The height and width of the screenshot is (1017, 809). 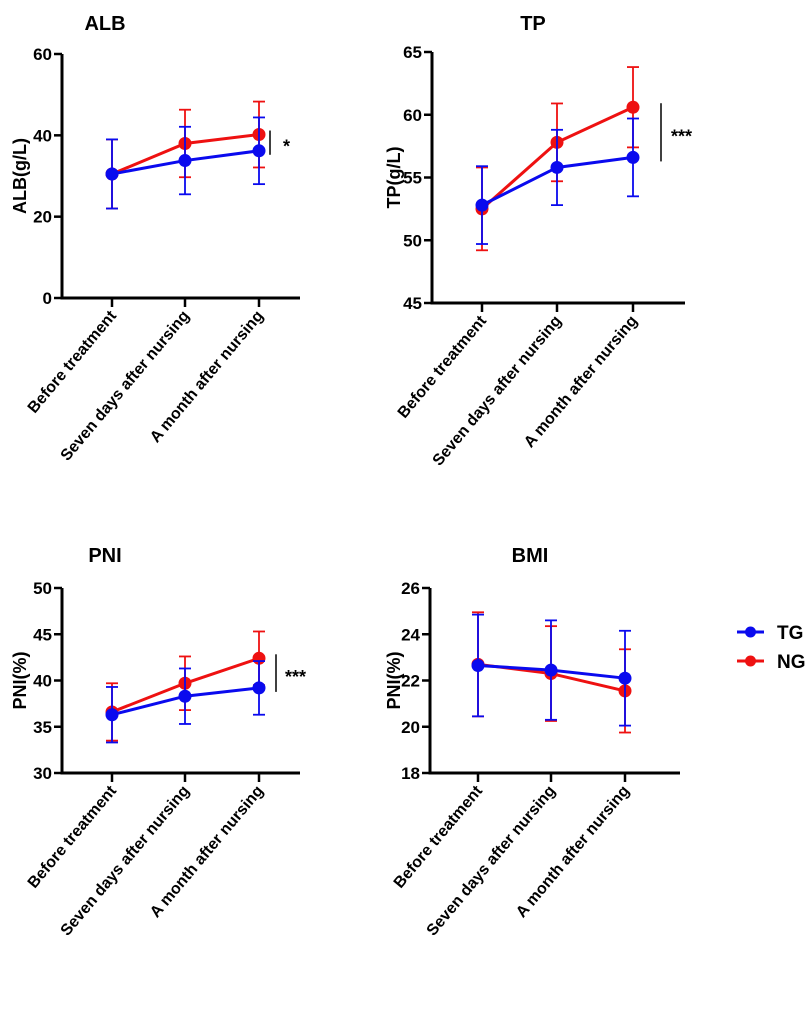 What do you see at coordinates (410, 588) in the screenshot?
I see `y-tick-label: 26` at bounding box center [410, 588].